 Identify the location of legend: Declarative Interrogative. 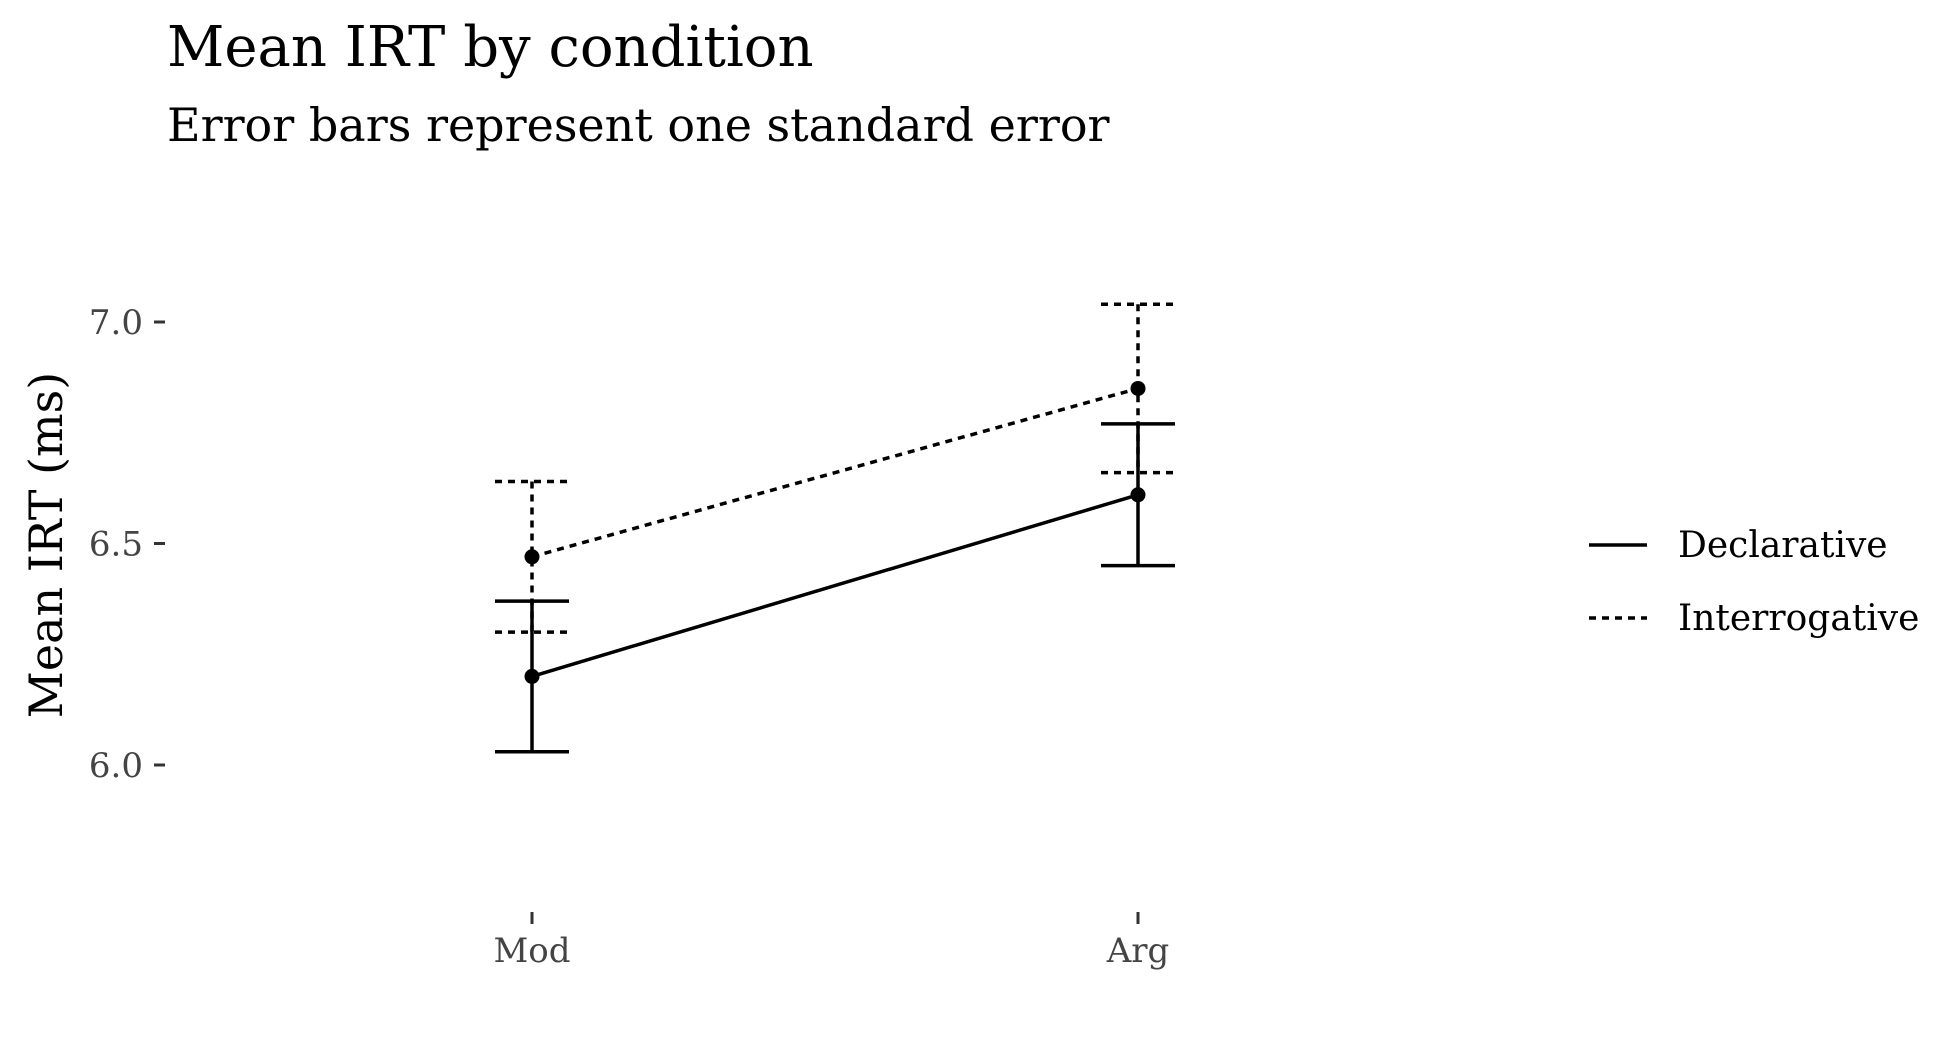
(1754, 582).